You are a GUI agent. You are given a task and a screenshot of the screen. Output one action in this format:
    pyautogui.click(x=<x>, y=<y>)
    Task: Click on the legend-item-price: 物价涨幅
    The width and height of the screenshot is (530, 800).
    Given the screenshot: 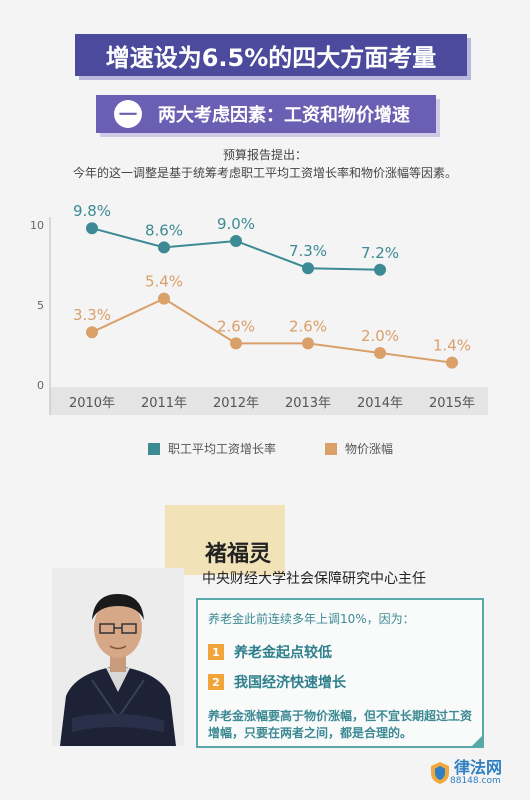 What is the action you would take?
    pyautogui.click(x=359, y=448)
    